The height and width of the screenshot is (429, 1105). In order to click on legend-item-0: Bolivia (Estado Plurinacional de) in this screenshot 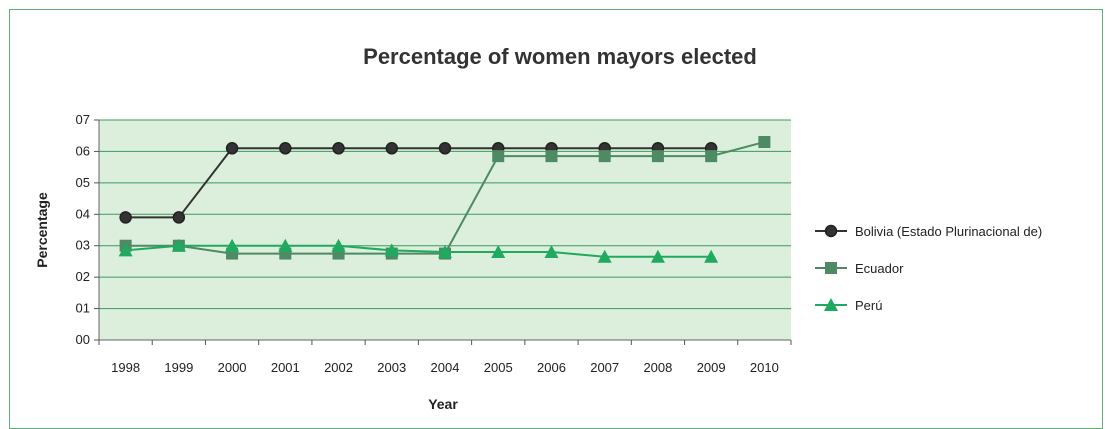, I will do `click(928, 231)`.